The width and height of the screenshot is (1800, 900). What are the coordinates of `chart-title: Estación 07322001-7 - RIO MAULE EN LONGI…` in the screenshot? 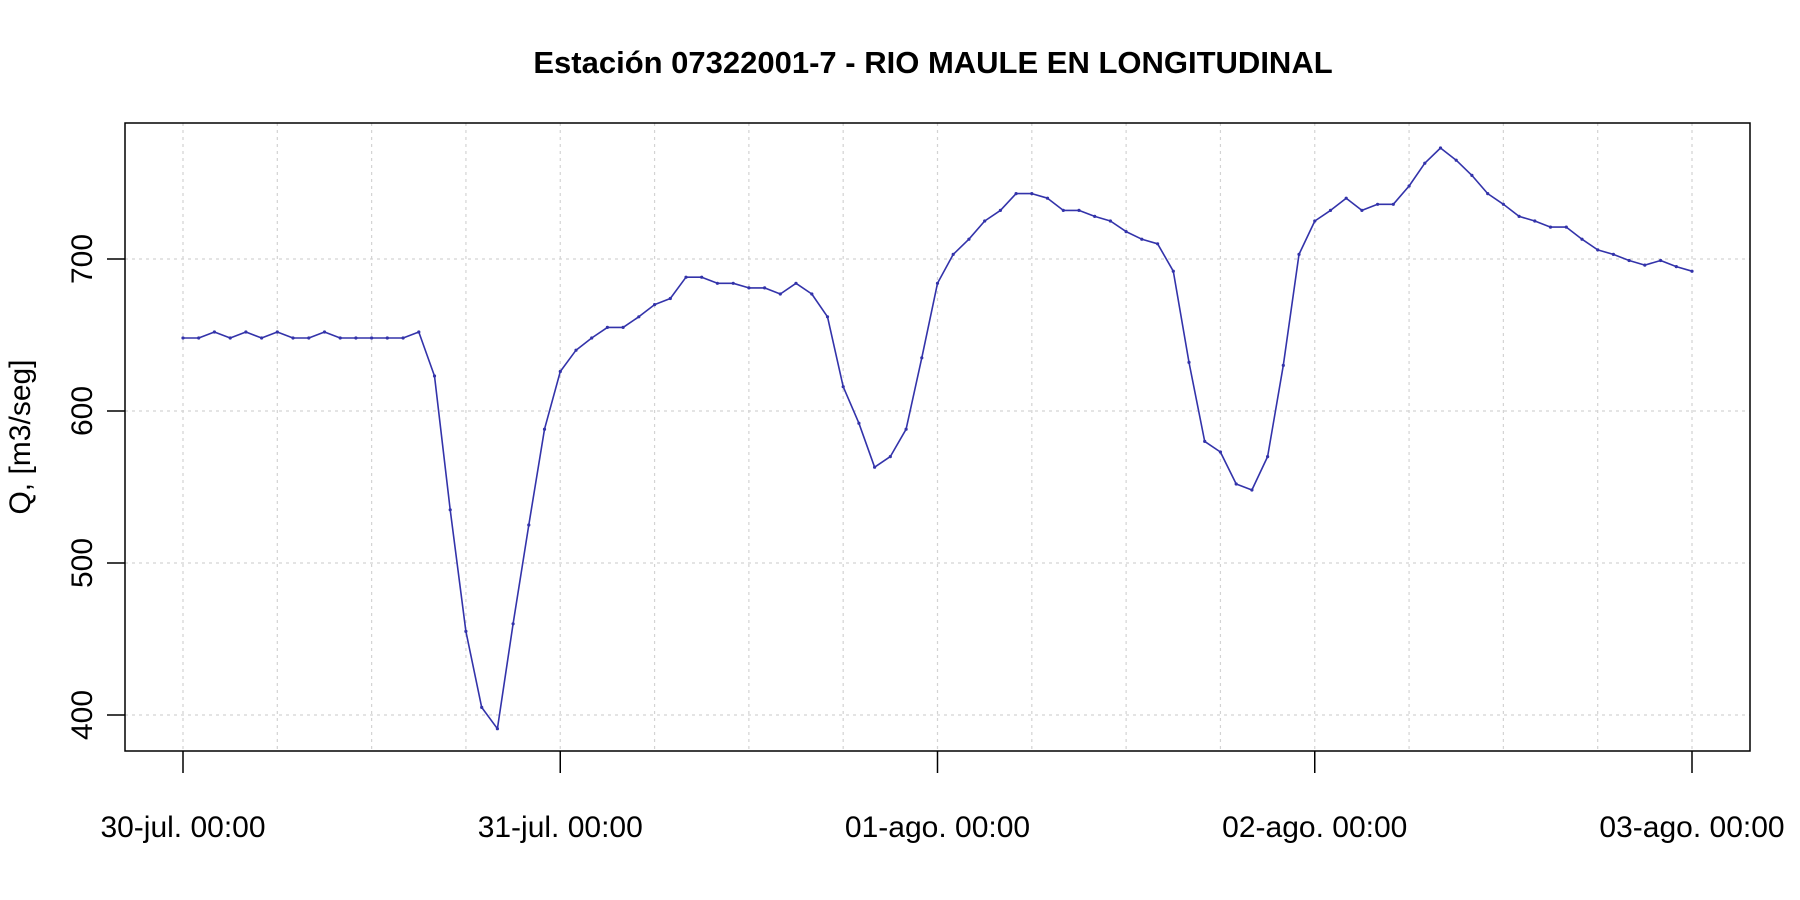 It's located at (932, 62).